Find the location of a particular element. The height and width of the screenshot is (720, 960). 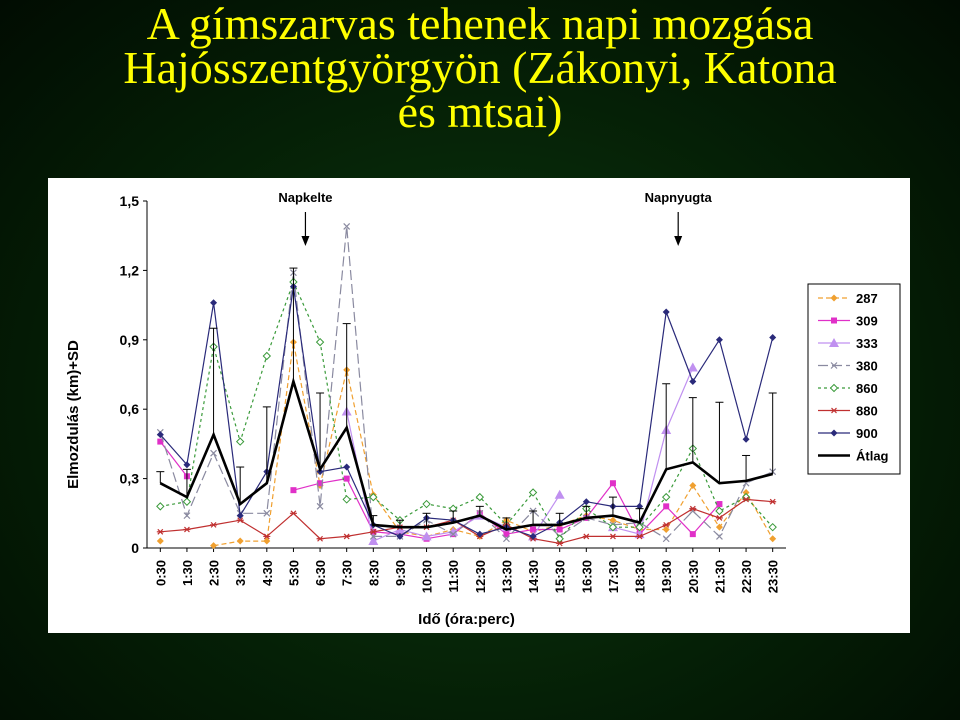

title-line-1: A gímszarvas tehenek napi mozgása is located at coordinates (480, 24).